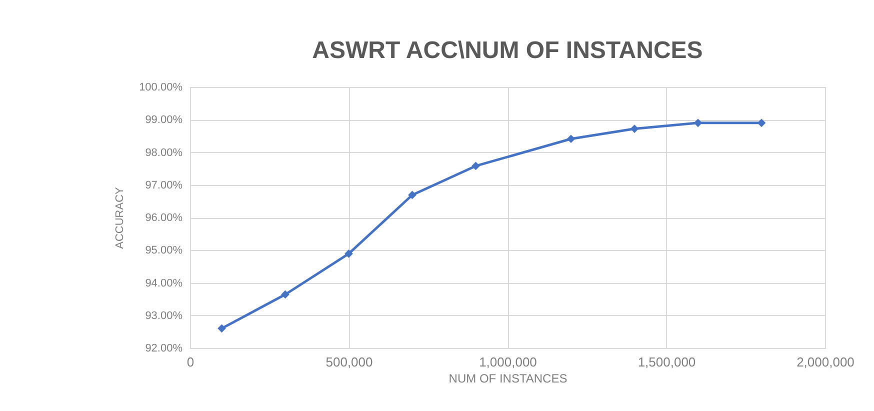 Image resolution: width=874 pixels, height=411 pixels. Describe the element at coordinates (508, 362) in the screenshot. I see `x-tick-label: 1,000,000` at that location.